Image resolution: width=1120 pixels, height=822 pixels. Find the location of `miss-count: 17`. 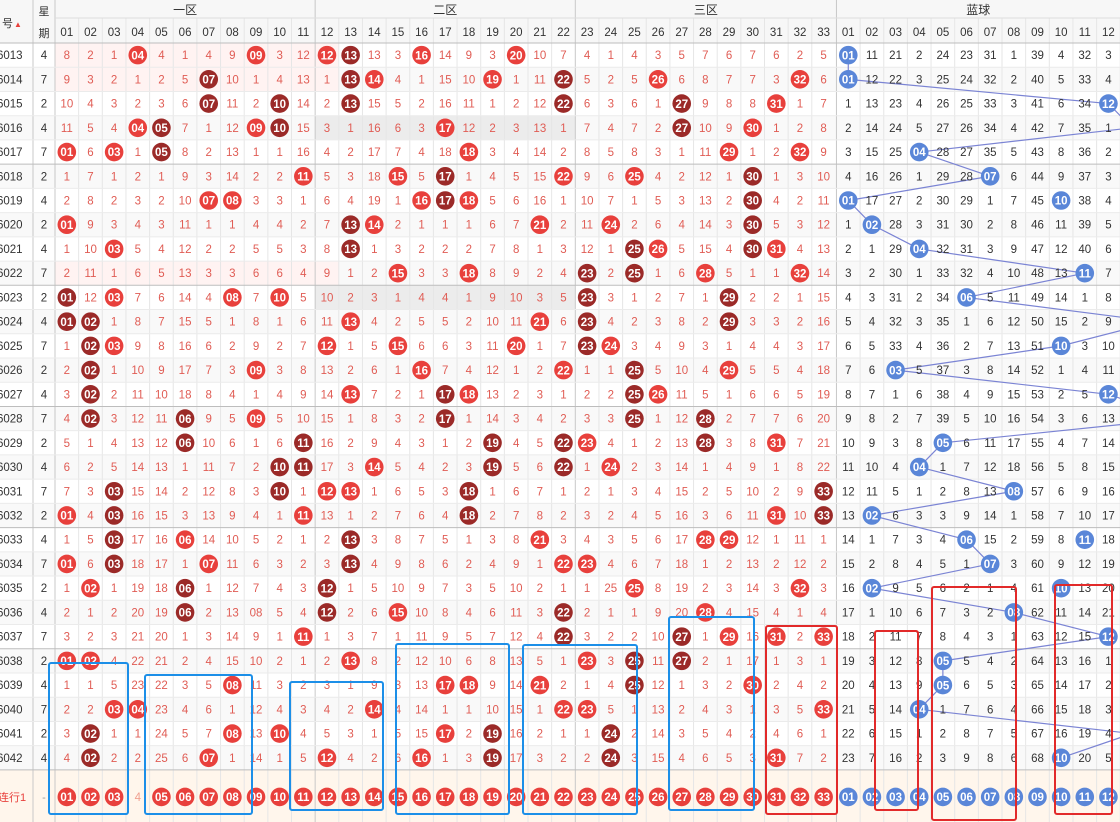

miss-count: 17 is located at coordinates (872, 201).